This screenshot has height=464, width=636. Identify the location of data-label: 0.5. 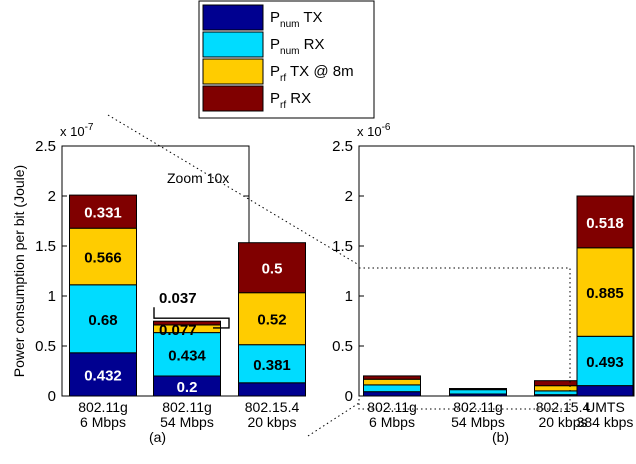
(272, 269).